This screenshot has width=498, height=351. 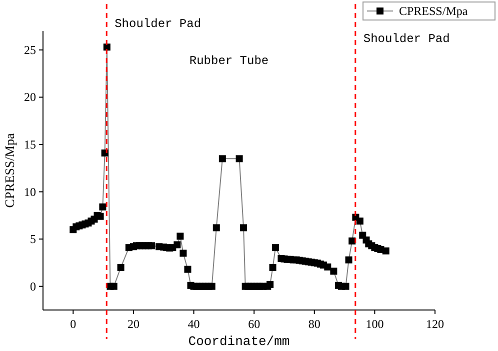 What do you see at coordinates (30, 191) in the screenshot?
I see `y-tick-label: 10` at bounding box center [30, 191].